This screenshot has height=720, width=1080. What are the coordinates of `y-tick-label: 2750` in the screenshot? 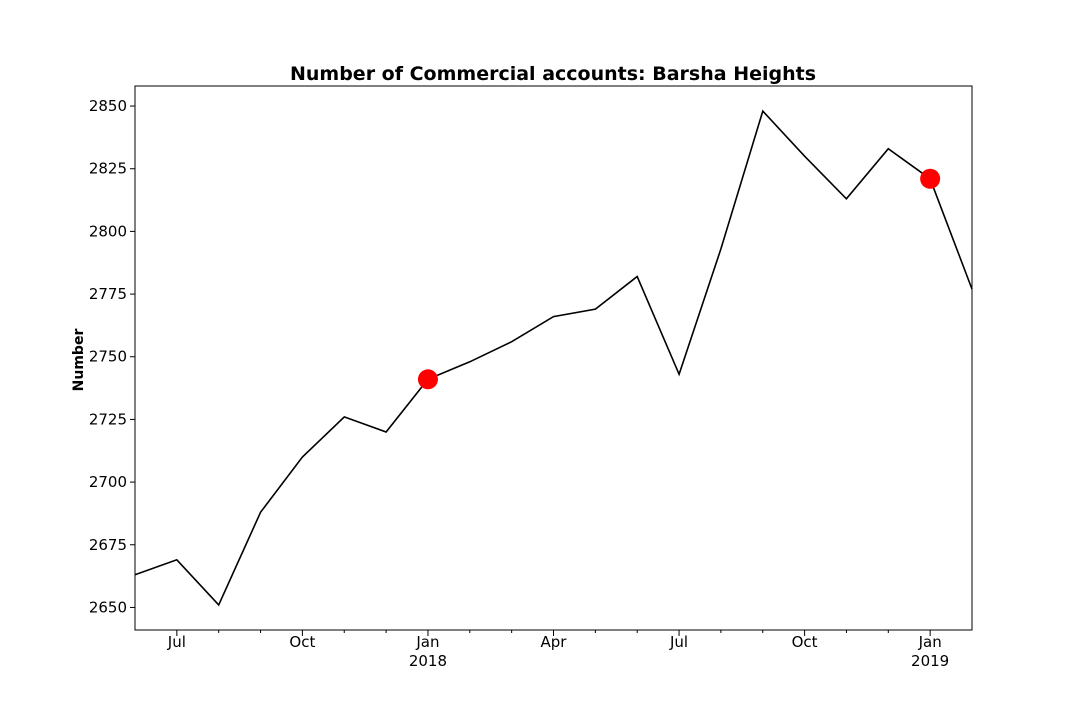 It's located at (108, 357).